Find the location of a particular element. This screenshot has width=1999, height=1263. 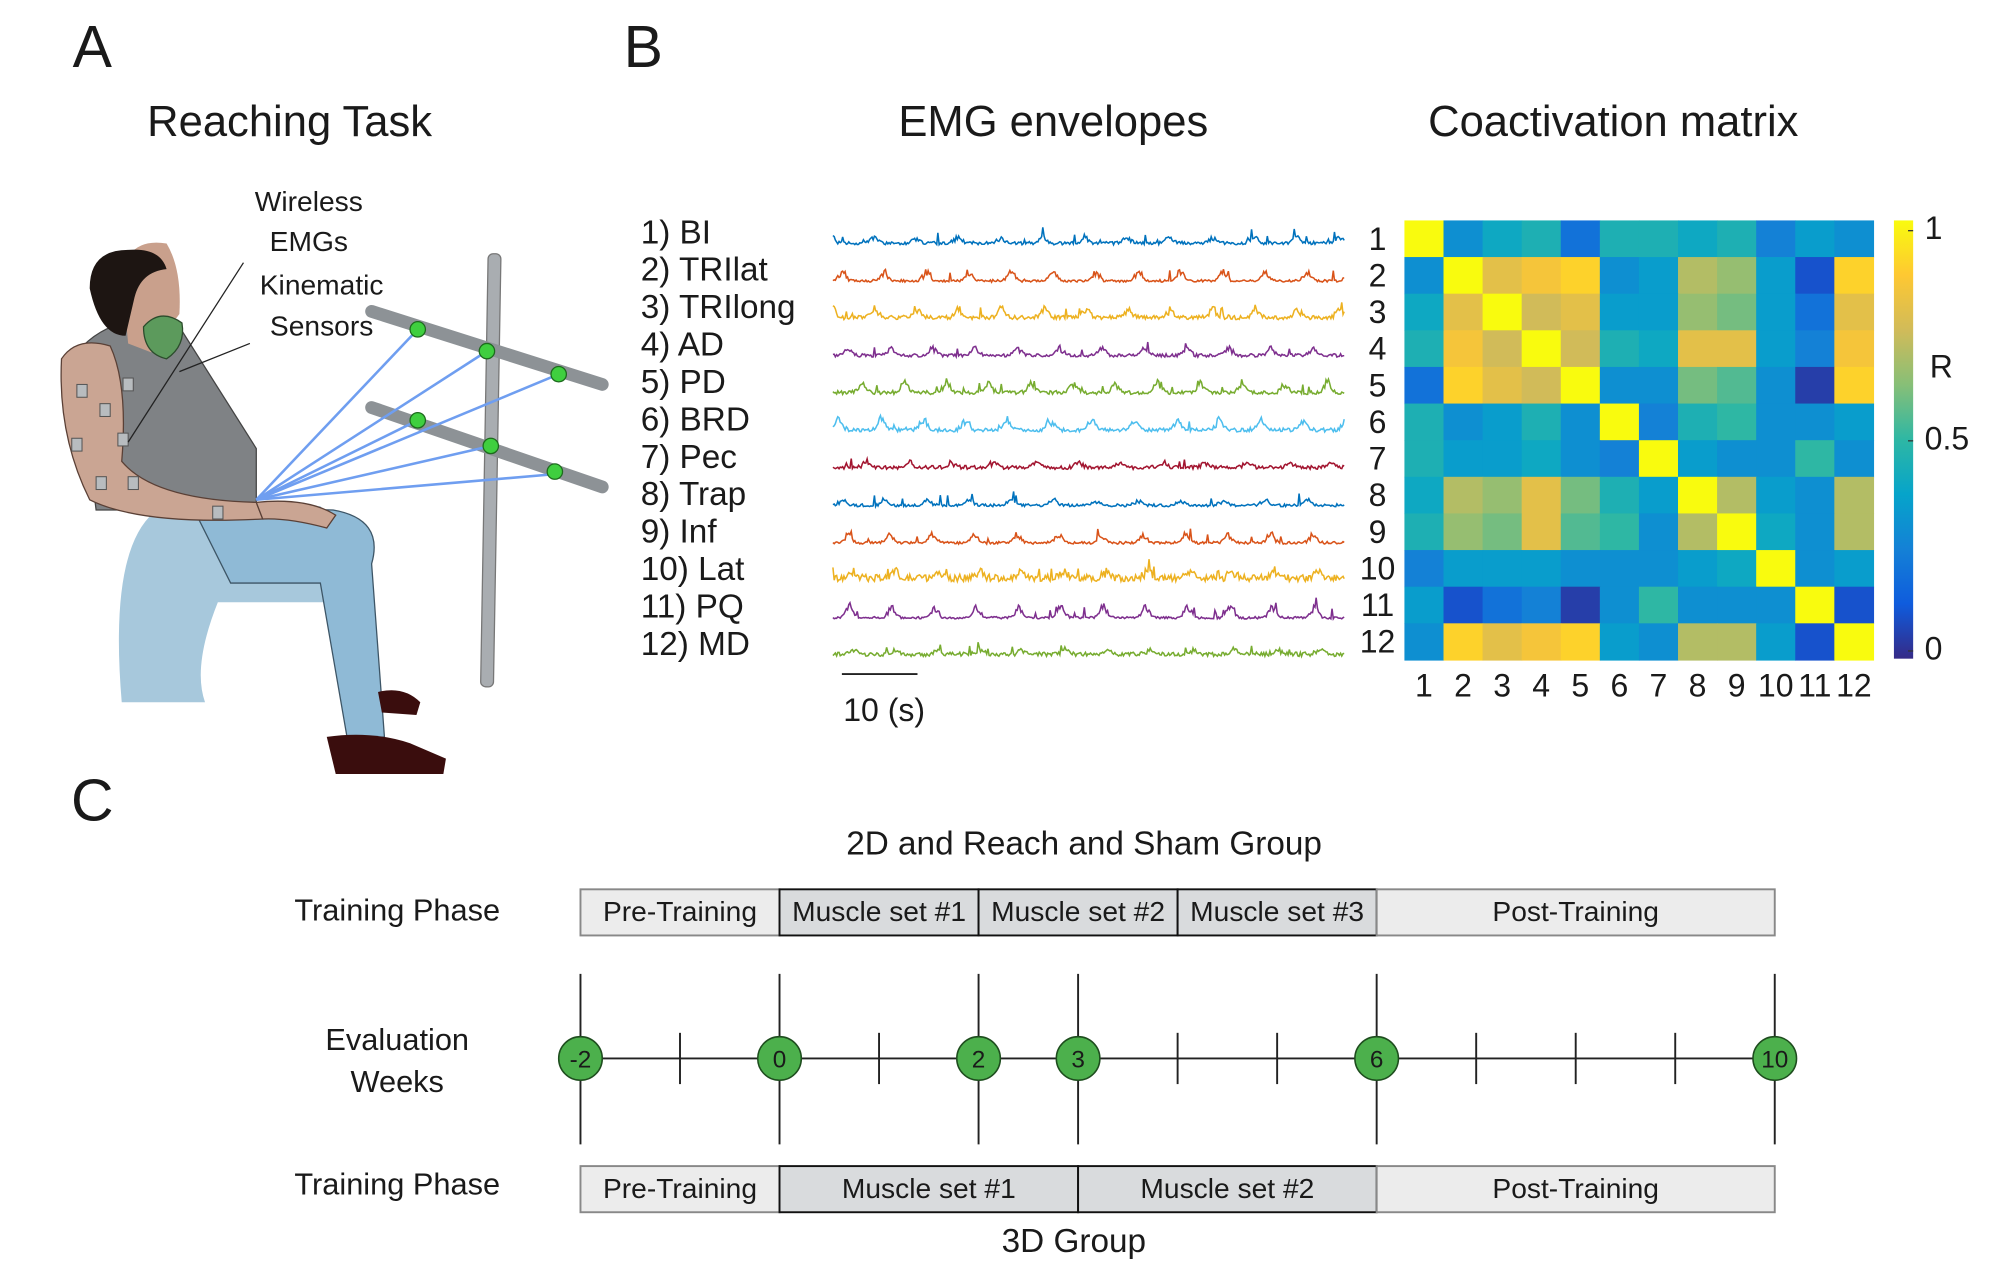

muscle-label: 11) PQ is located at coordinates (692, 606).